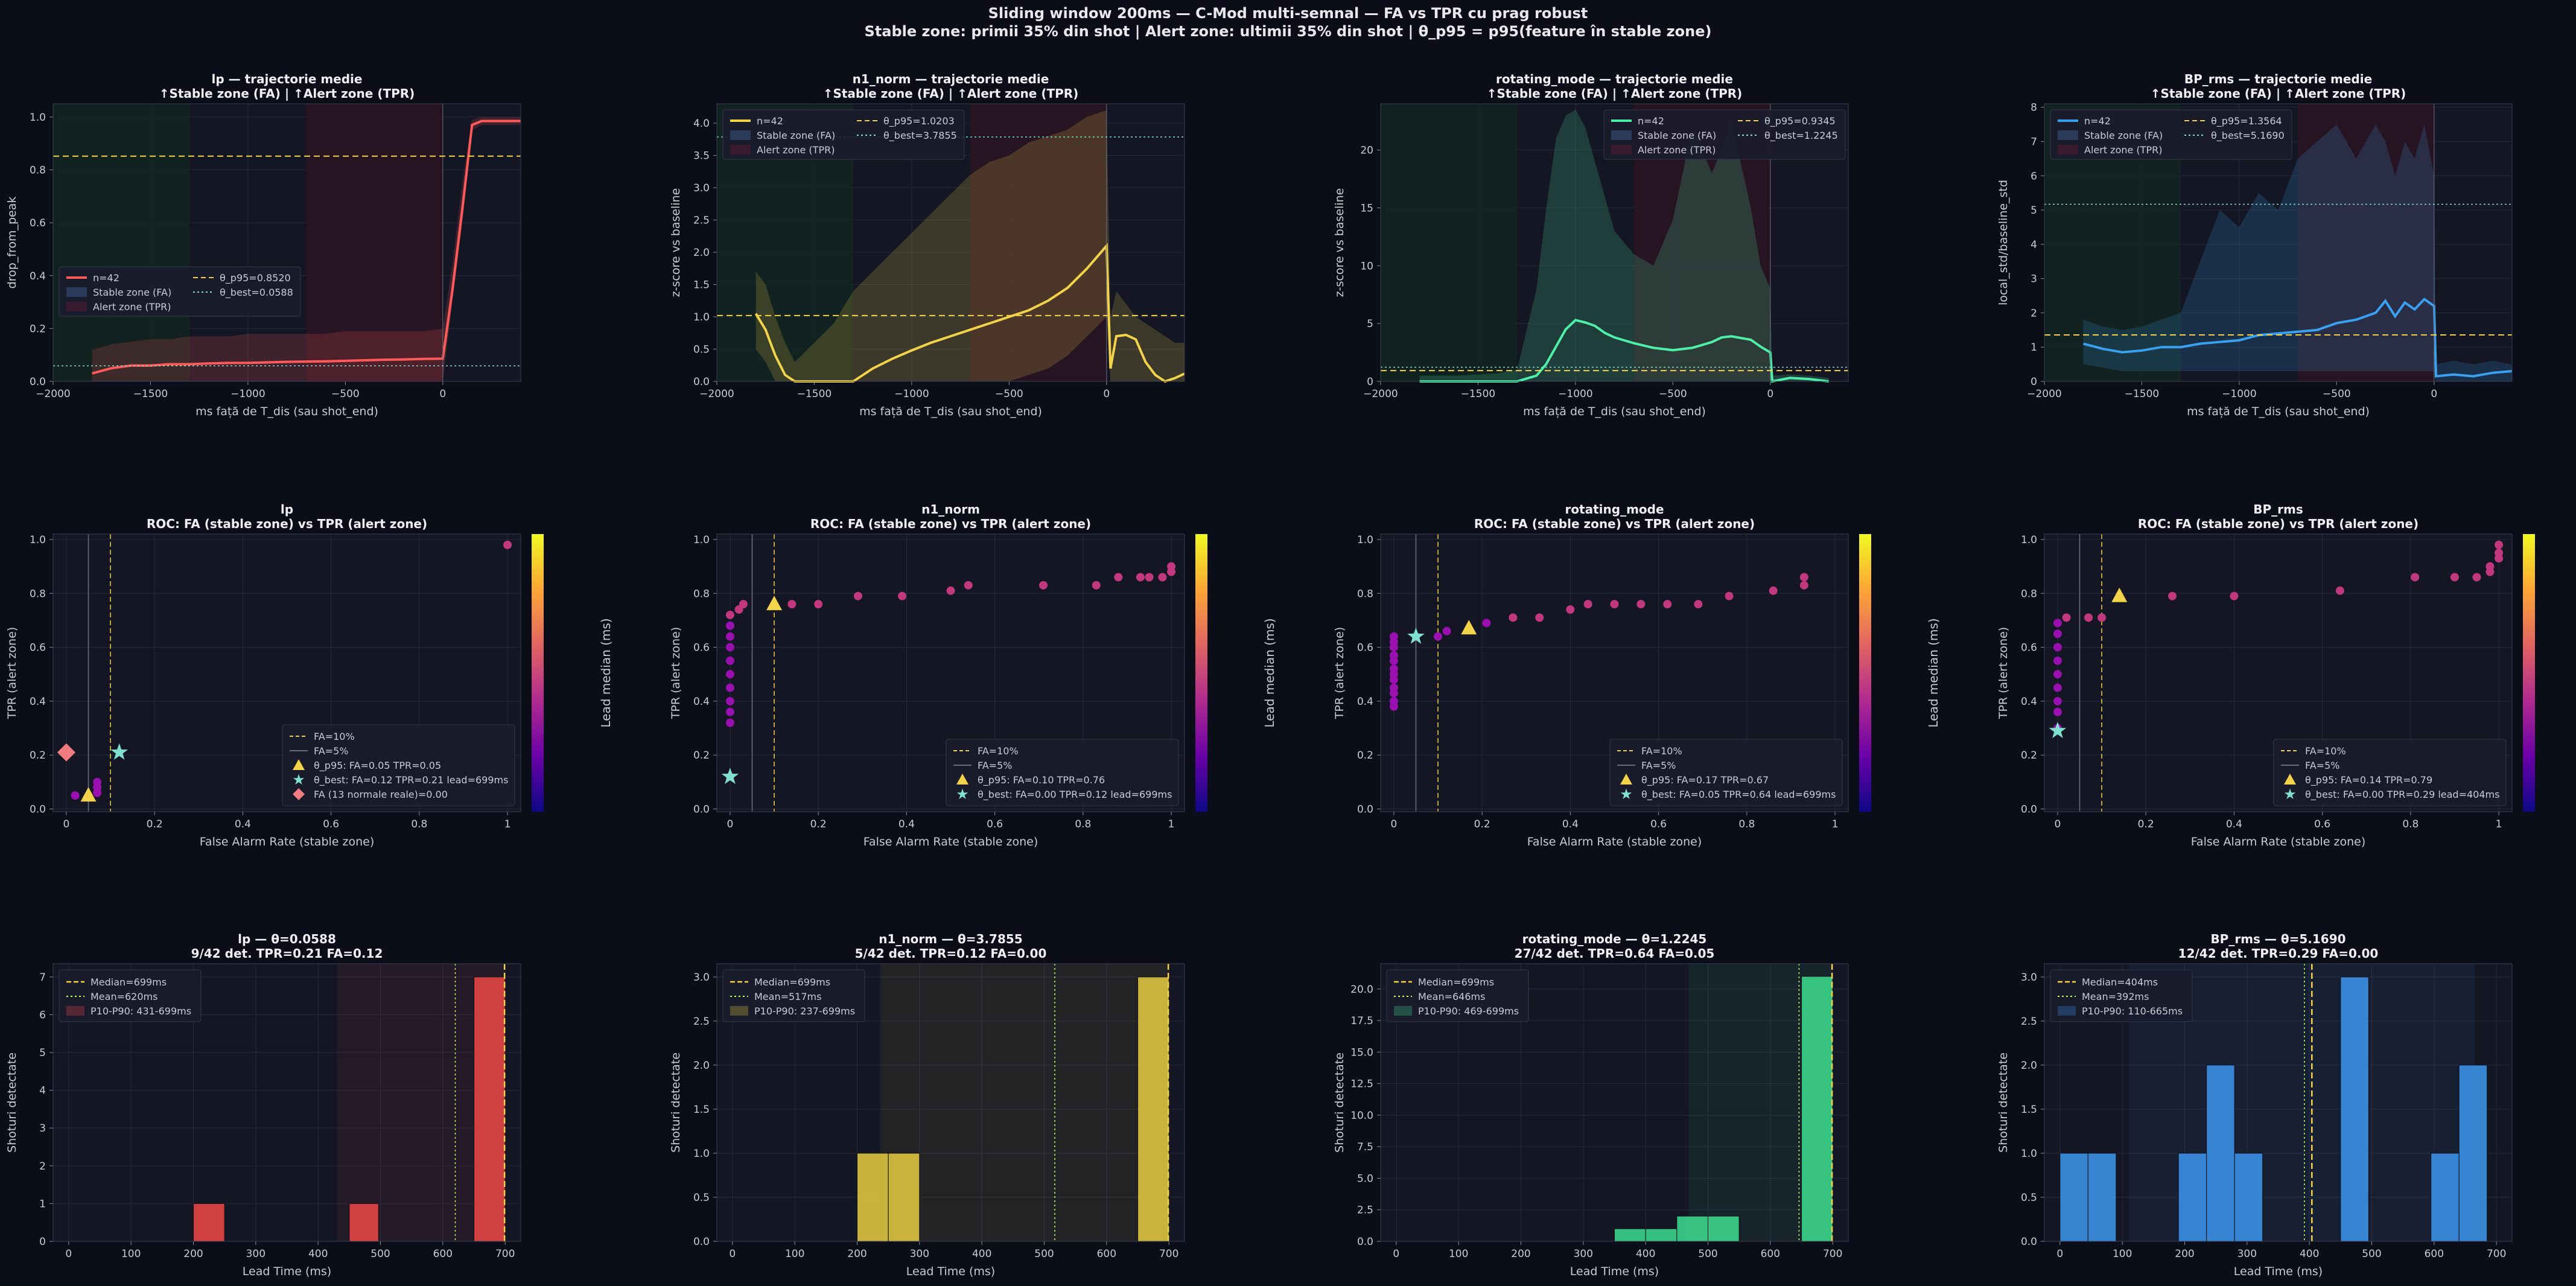 The width and height of the screenshot is (2576, 1286). I want to click on y-tick-label: 4, so click(2034, 245).